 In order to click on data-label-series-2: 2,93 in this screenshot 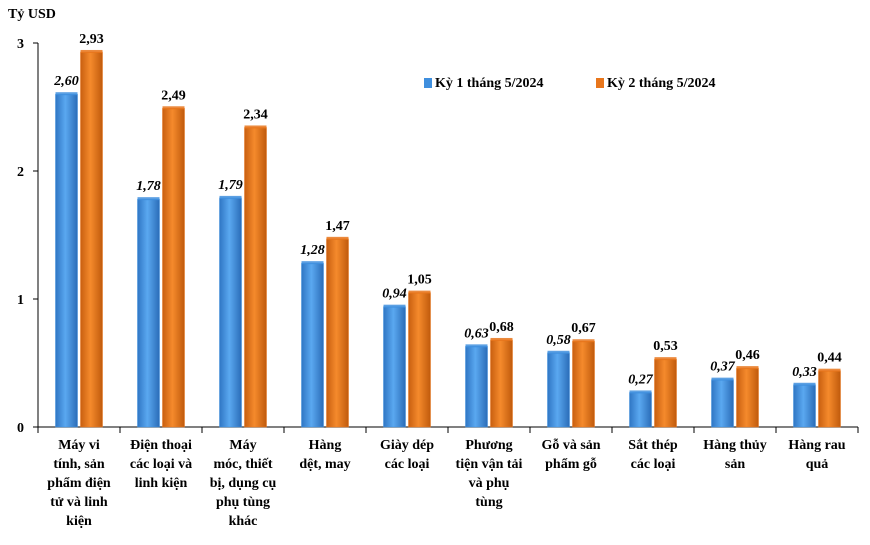, I will do `click(91, 39)`.